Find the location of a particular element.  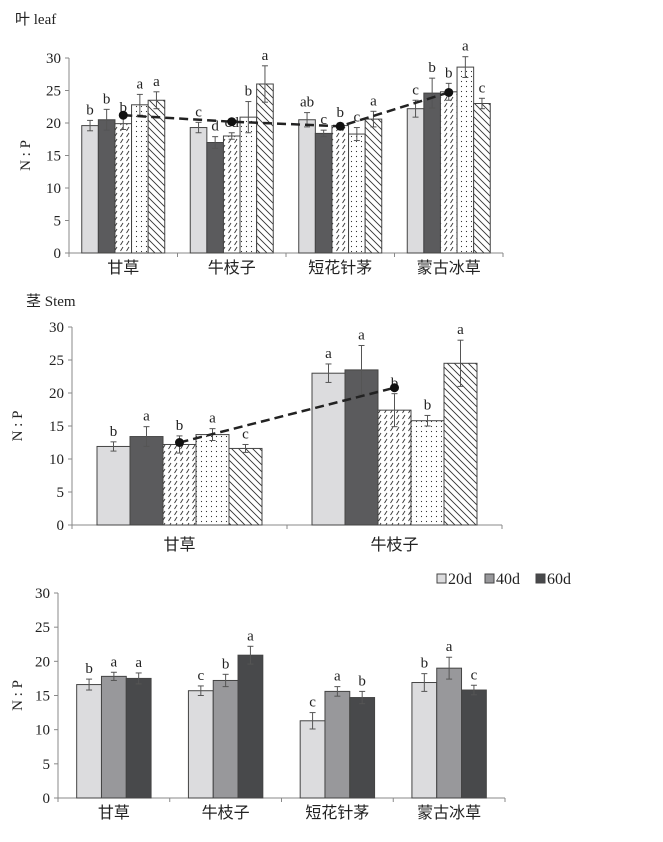

y-tick-label: 15 is located at coordinates (53, 157).